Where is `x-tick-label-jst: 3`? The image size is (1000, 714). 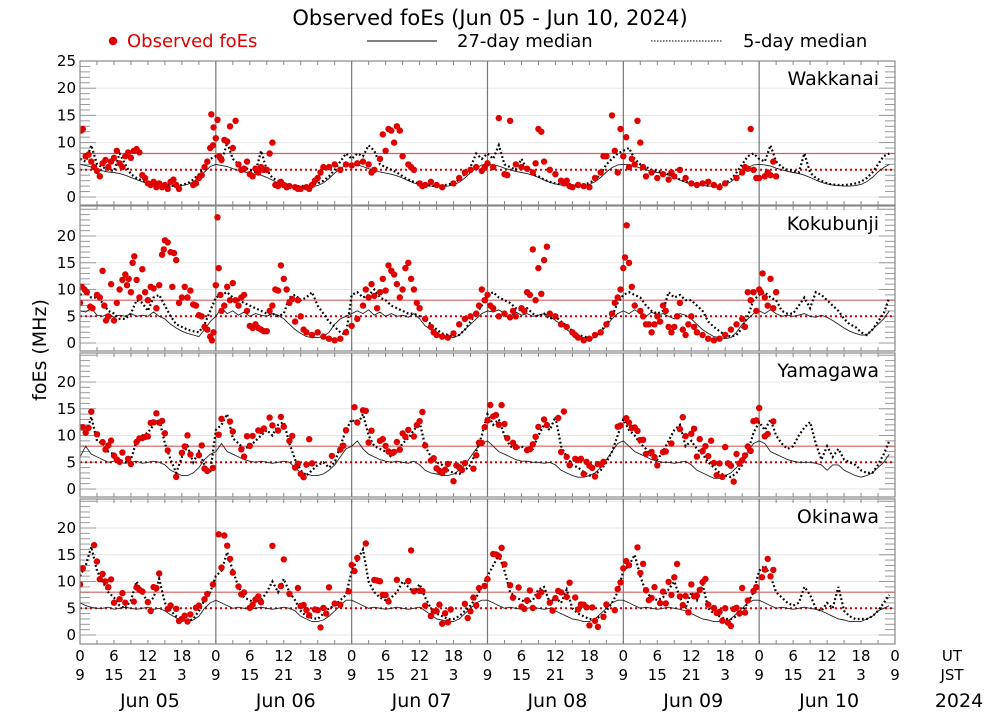 x-tick-label-jst: 3 is located at coordinates (590, 675).